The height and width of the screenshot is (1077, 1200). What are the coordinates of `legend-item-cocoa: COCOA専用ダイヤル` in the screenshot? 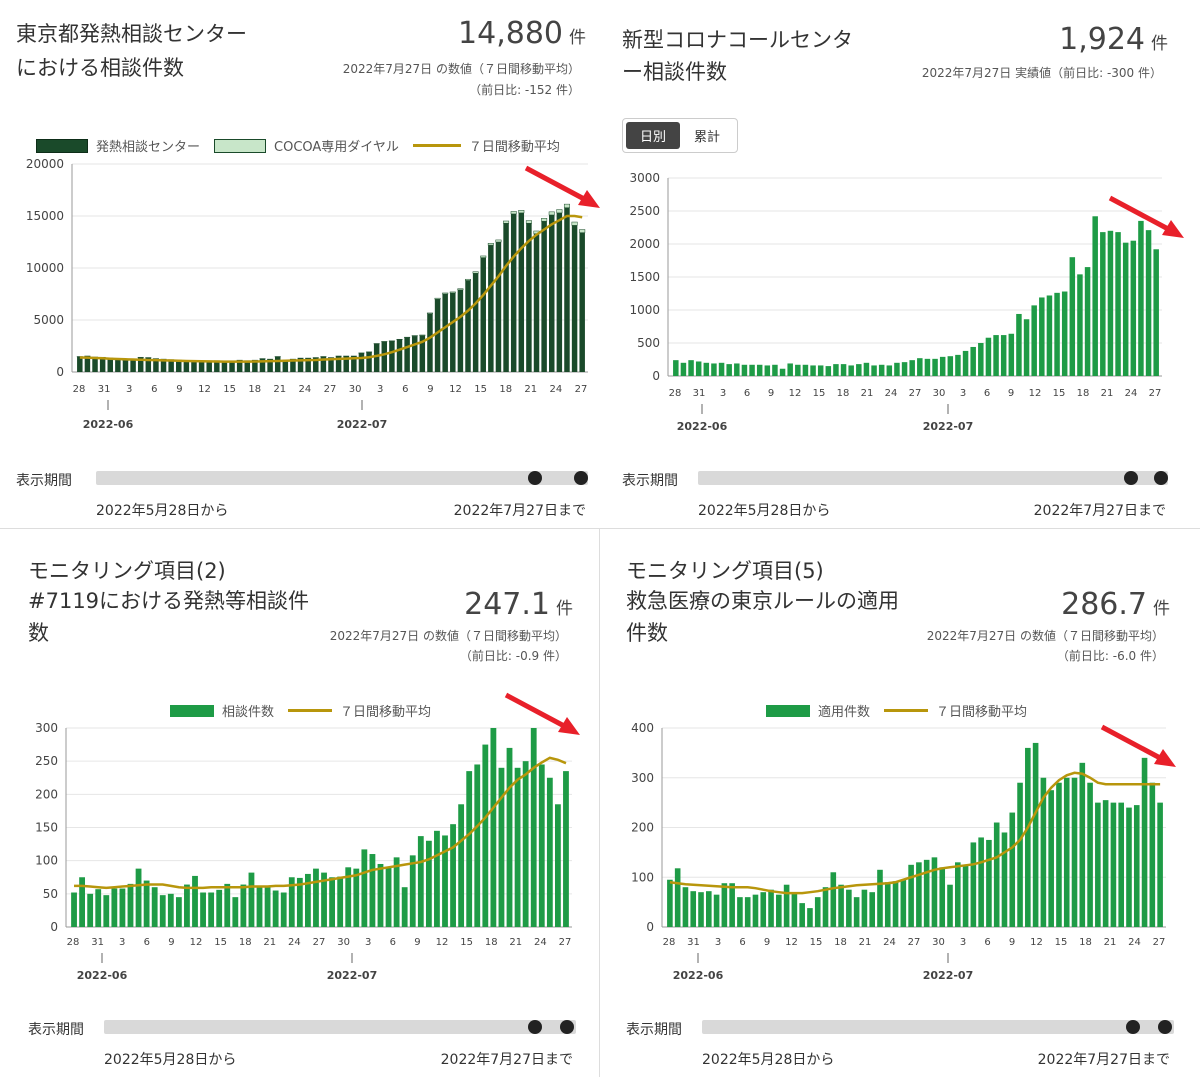 It's located at (306, 145).